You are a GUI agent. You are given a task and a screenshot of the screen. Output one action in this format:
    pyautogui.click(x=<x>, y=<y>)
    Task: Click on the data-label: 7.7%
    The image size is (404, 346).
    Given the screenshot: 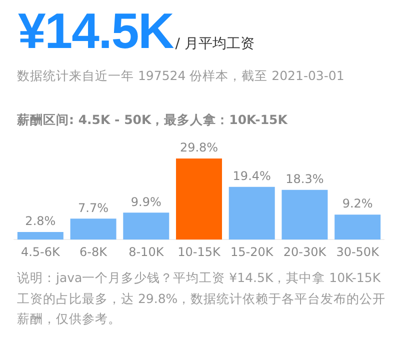 What is the action you would take?
    pyautogui.click(x=93, y=207)
    